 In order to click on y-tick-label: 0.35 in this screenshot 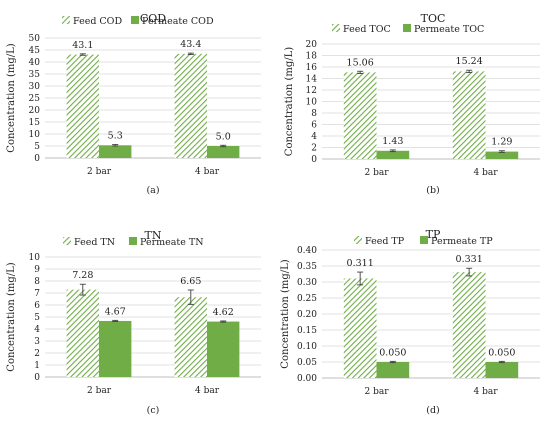, I will do `click(307, 267)`.